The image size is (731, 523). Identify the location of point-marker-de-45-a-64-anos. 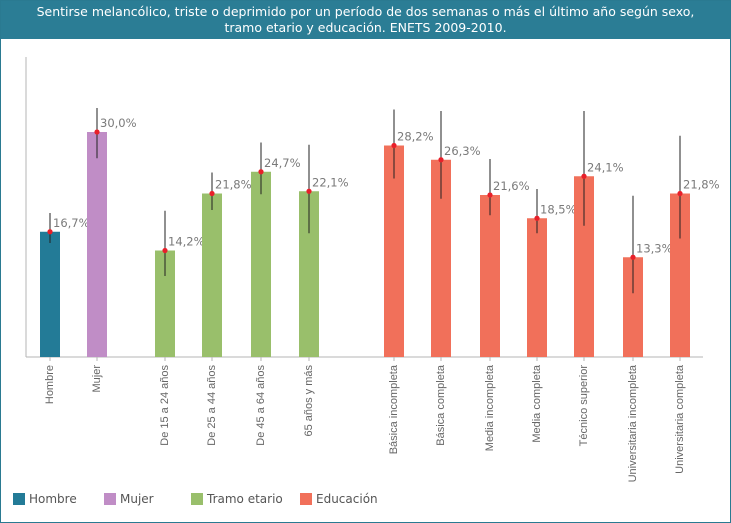
(261, 172).